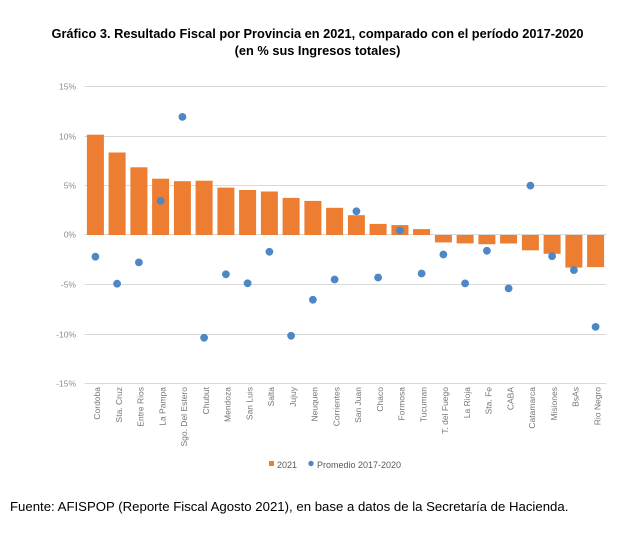 The width and height of the screenshot is (635, 538). Describe the element at coordinates (271, 397) in the screenshot. I see `svg-text: Salta` at that location.